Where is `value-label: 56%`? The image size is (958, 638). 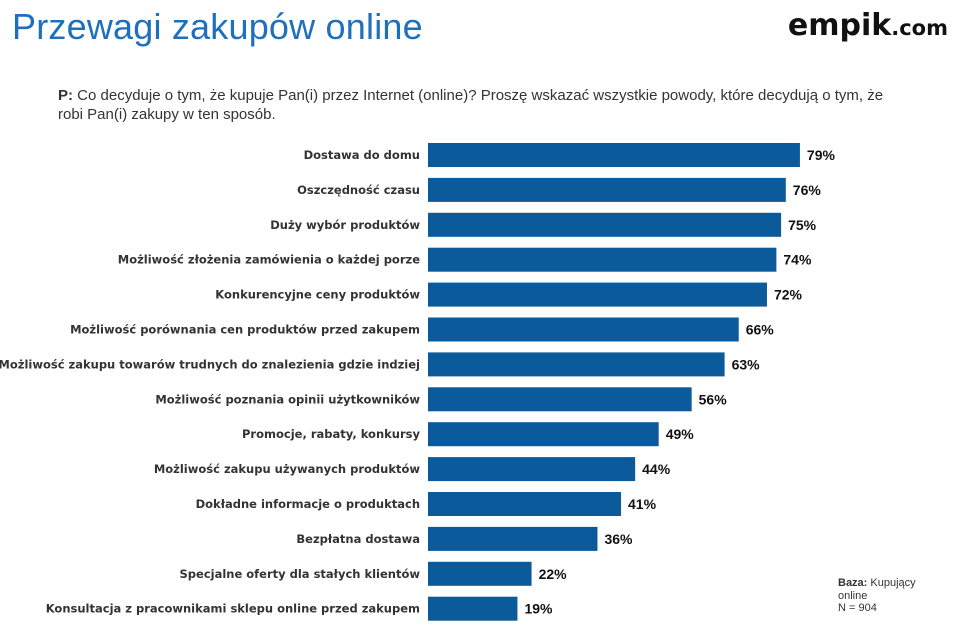 value-label: 56% is located at coordinates (713, 399).